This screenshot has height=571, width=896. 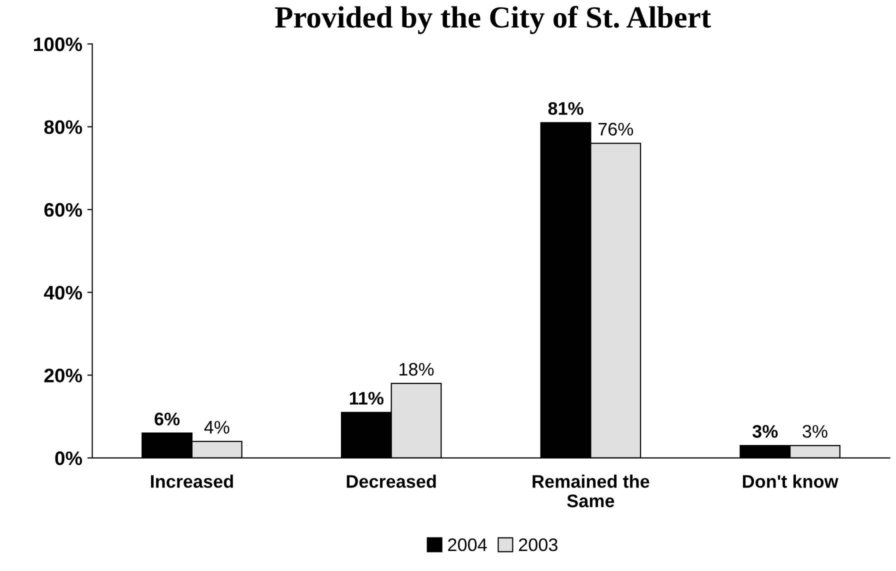 What do you see at coordinates (367, 398) in the screenshot?
I see `data-label: 11%` at bounding box center [367, 398].